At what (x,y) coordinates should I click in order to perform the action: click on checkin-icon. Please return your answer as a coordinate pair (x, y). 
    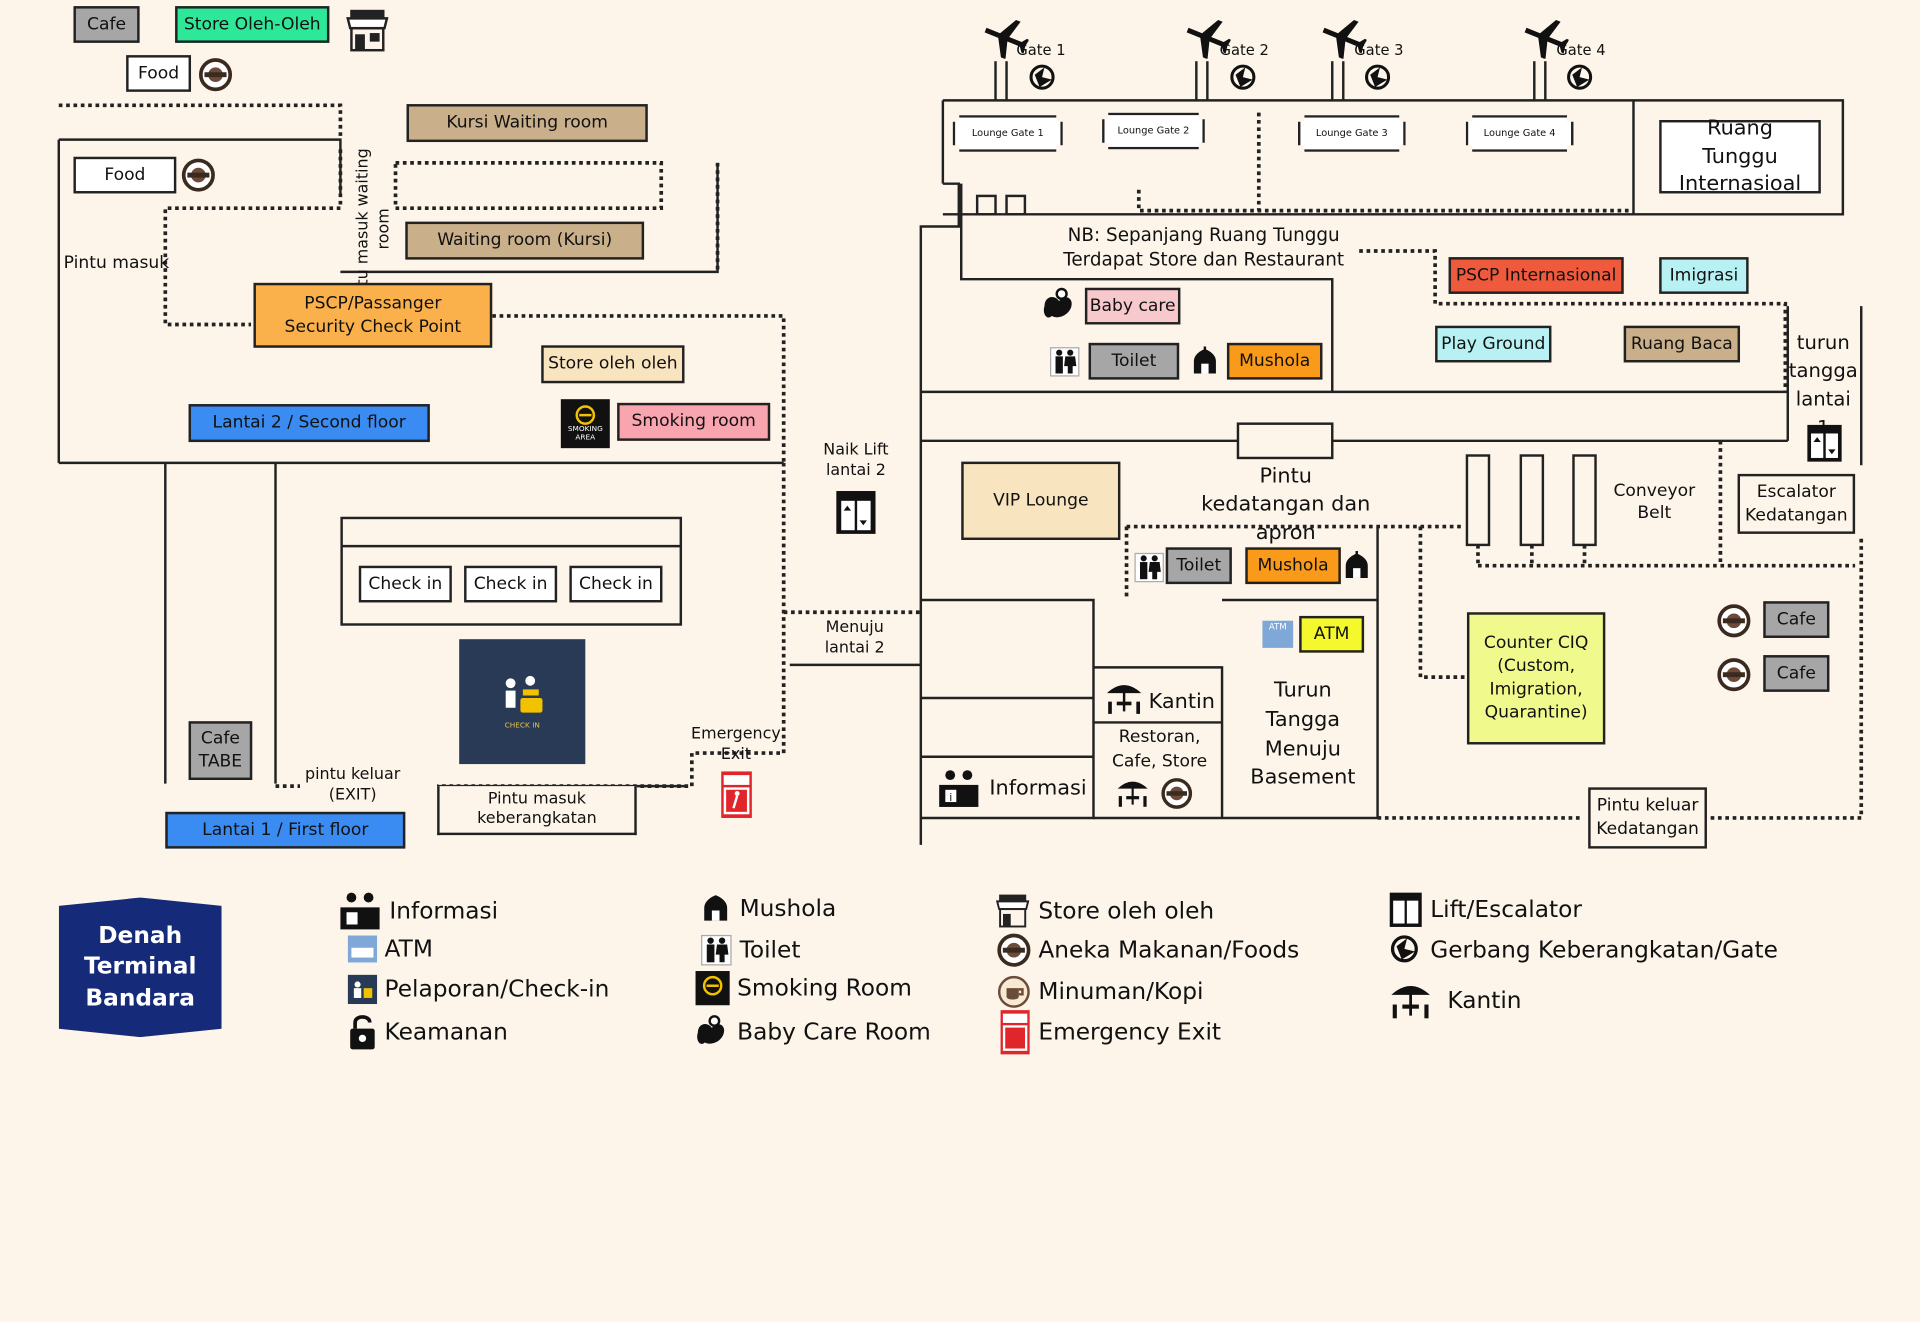
    Looking at the image, I should click on (362, 989).